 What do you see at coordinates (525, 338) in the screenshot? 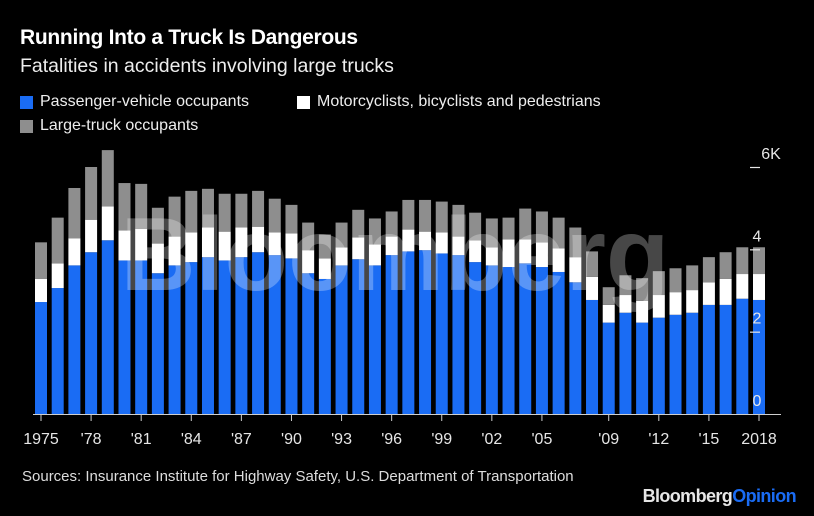
I see `bar-passenger-2004` at bounding box center [525, 338].